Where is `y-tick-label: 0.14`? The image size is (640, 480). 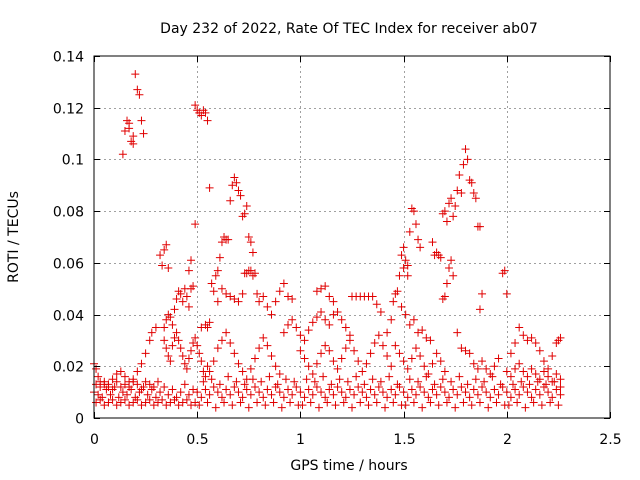
y-tick-label: 0.14 is located at coordinates (68, 58).